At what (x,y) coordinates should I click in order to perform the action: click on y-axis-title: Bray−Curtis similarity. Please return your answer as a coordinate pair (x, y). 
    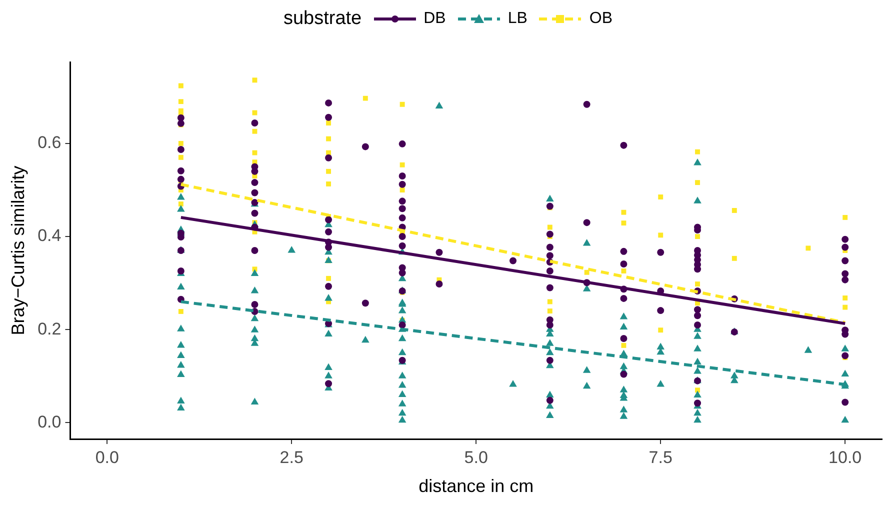
    Looking at the image, I should click on (18, 251).